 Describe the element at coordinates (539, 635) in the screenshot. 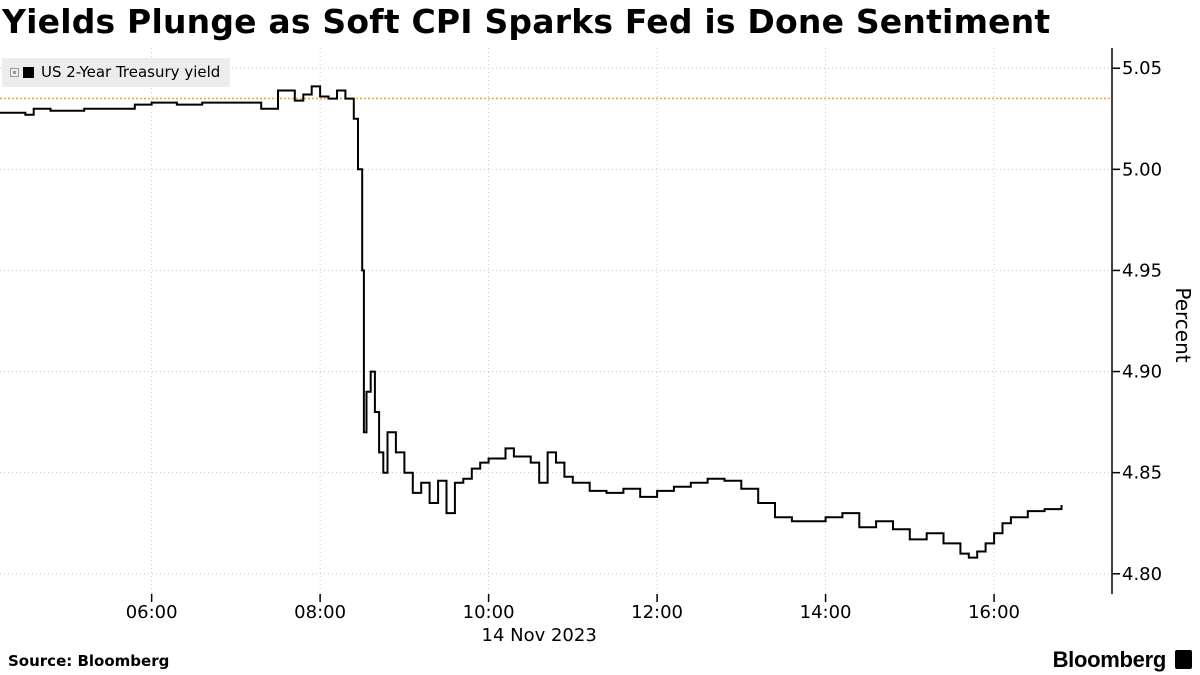

I see `x-date-label: 14 Nov 2023` at that location.